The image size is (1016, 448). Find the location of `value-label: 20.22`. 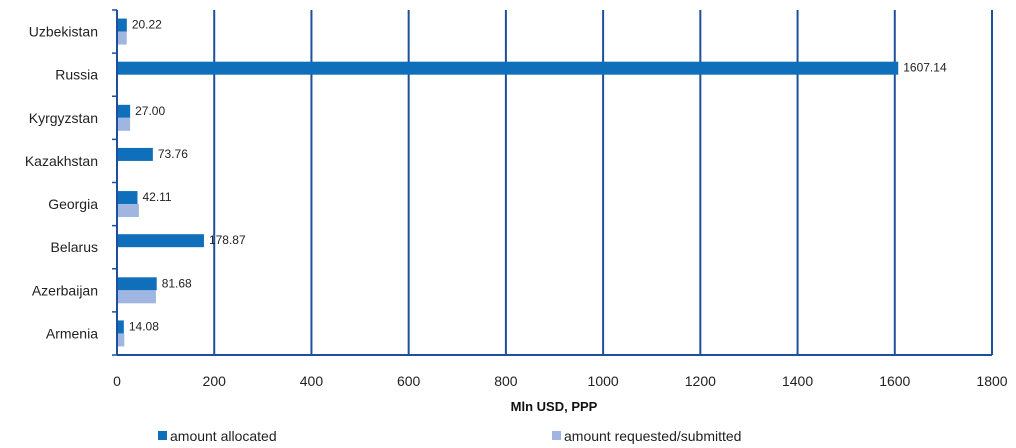

value-label: 20.22 is located at coordinates (147, 25).